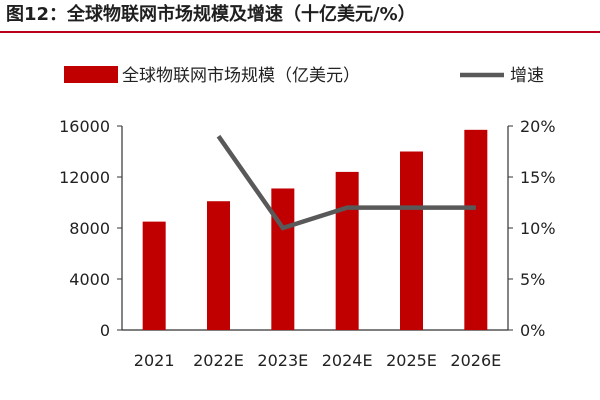 The width and height of the screenshot is (600, 400). Describe the element at coordinates (154, 360) in the screenshot. I see `x-tick-label: 2021` at that location.